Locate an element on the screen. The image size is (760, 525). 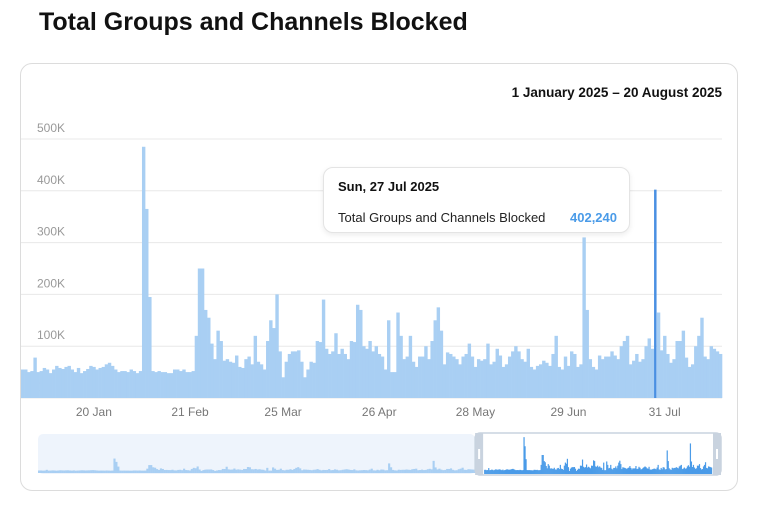
bar-highlighted is located at coordinates (655, 293).